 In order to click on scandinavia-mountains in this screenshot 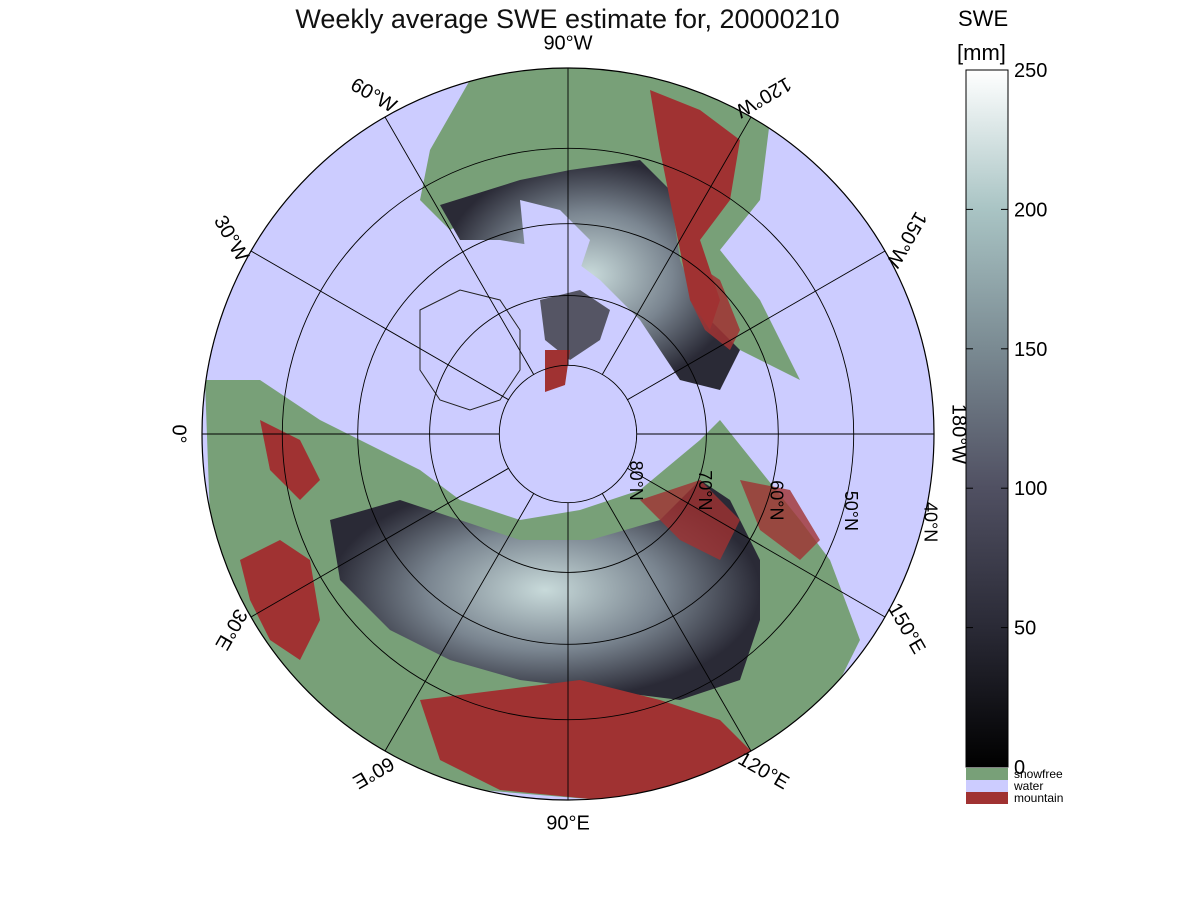, I will do `click(290, 460)`.